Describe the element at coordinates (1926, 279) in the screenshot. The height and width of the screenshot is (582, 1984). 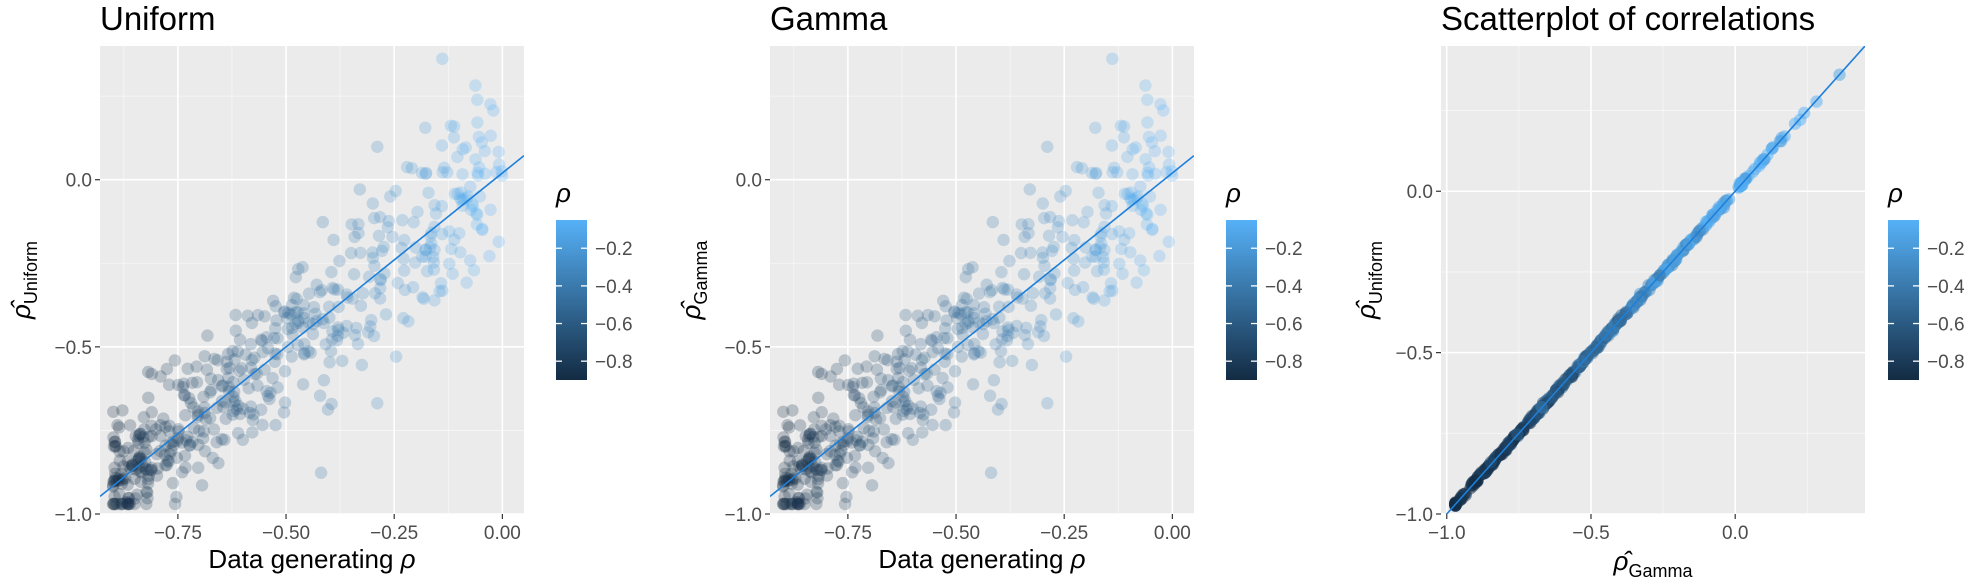
I see `legend: ρ −0.2 −0.4 −0.6 −0.8` at that location.